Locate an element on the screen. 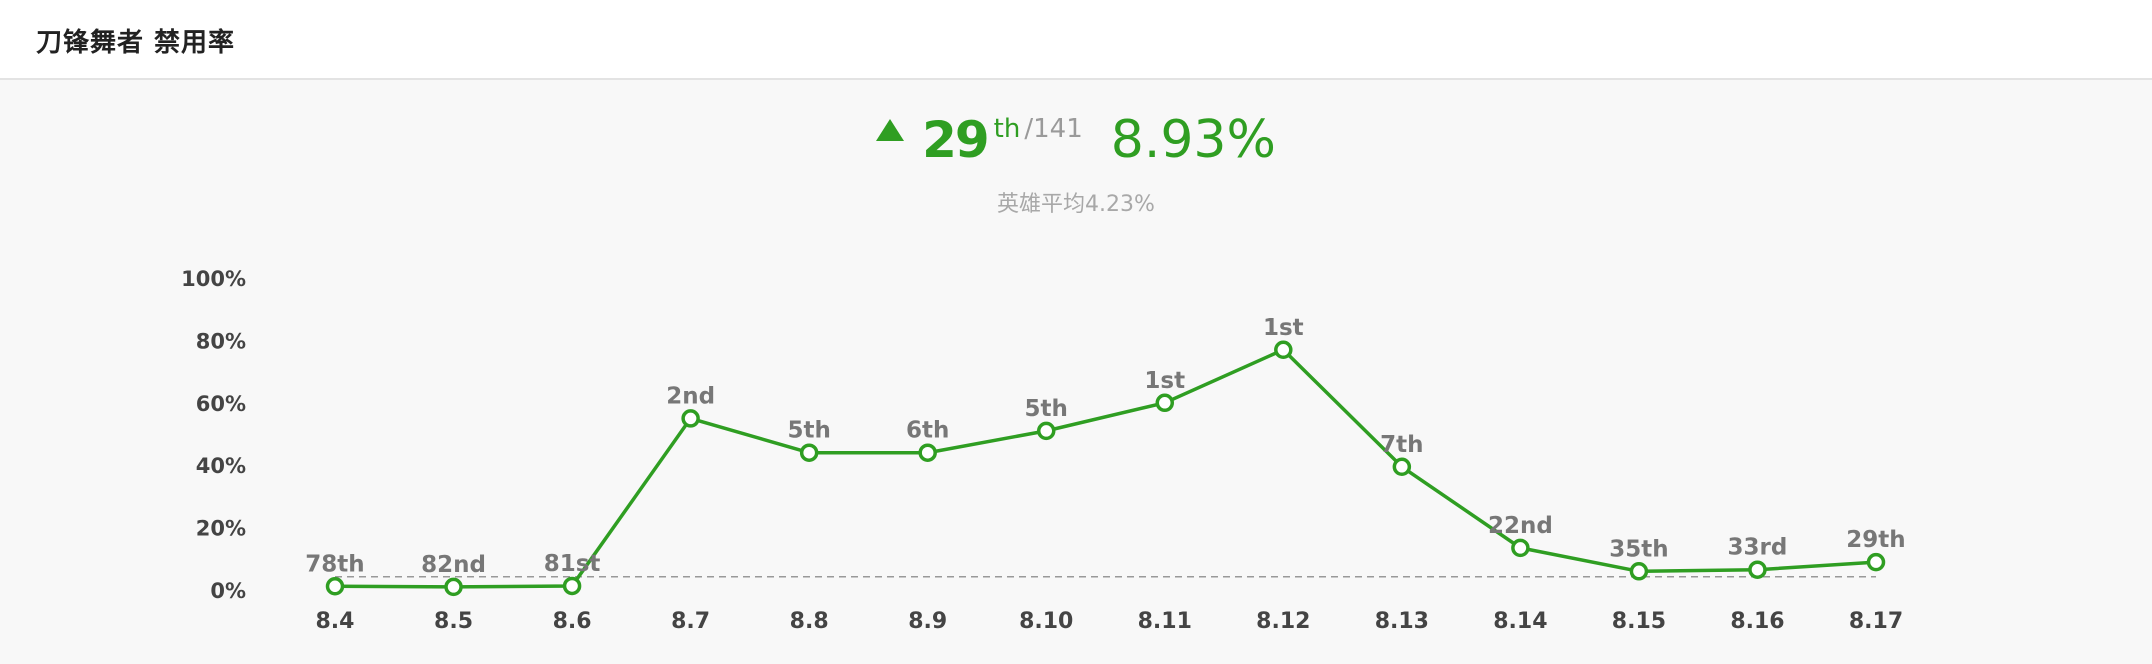 This screenshot has height=664, width=2152. x-tick-label: 8.8 is located at coordinates (809, 621).